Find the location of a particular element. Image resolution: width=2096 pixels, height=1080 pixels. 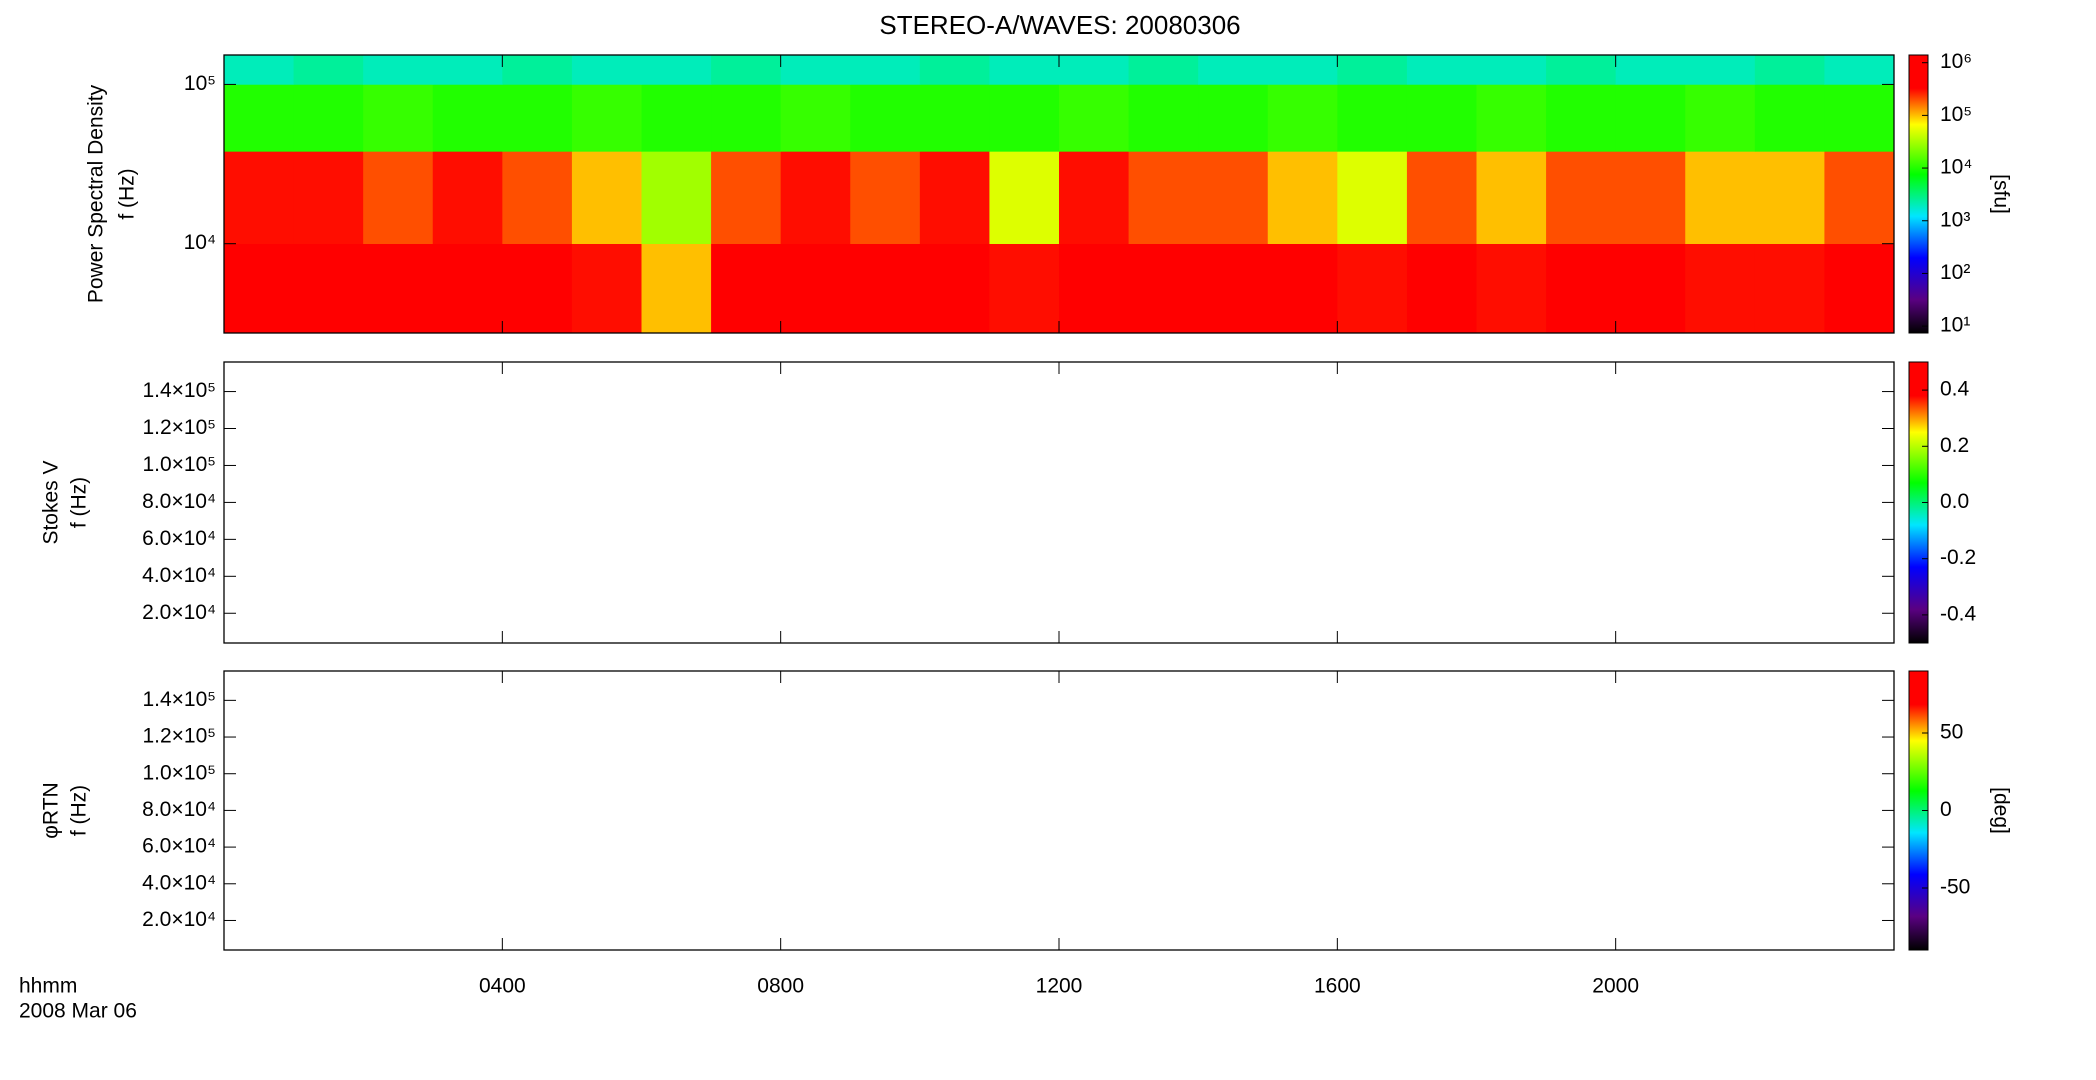

y-tick-label: 10⁵ is located at coordinates (200, 83).